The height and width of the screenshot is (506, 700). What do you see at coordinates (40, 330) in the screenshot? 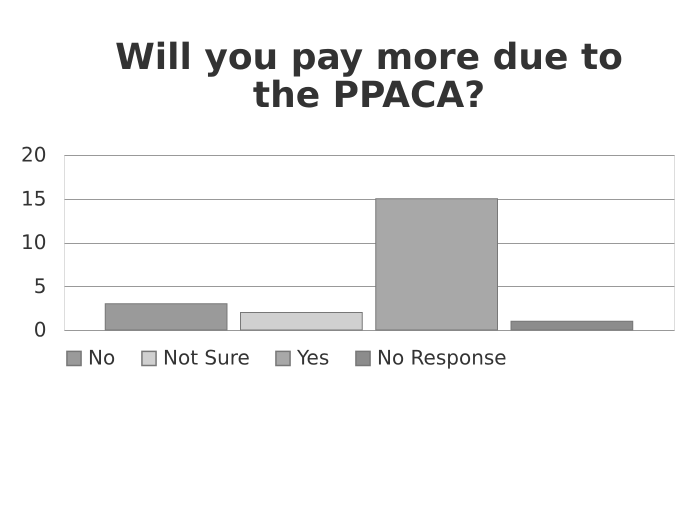
I see `y-tick-label: 0` at bounding box center [40, 330].